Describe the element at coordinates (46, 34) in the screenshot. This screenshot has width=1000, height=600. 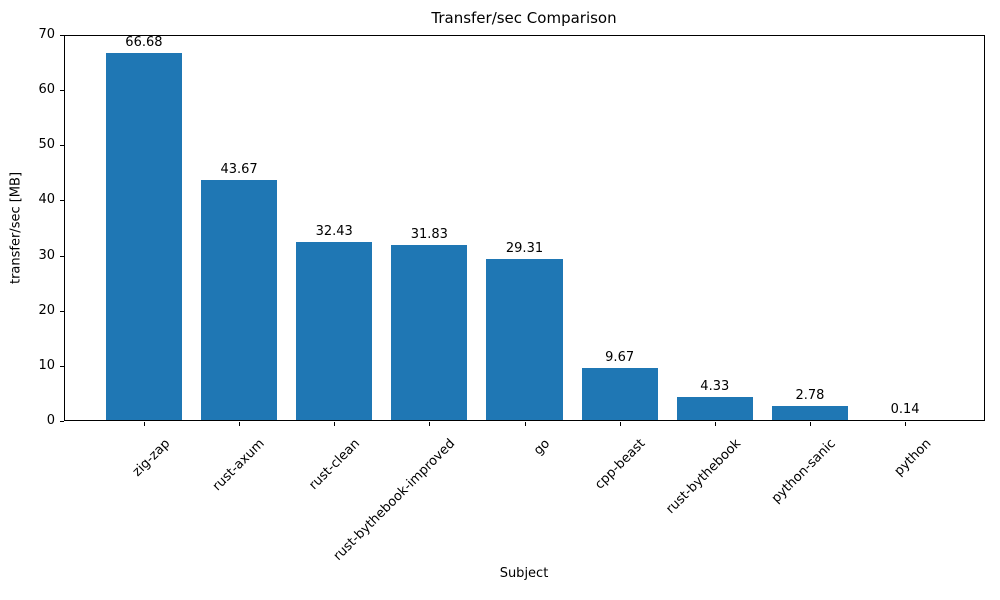
I see `y-tick-label: 70` at that location.